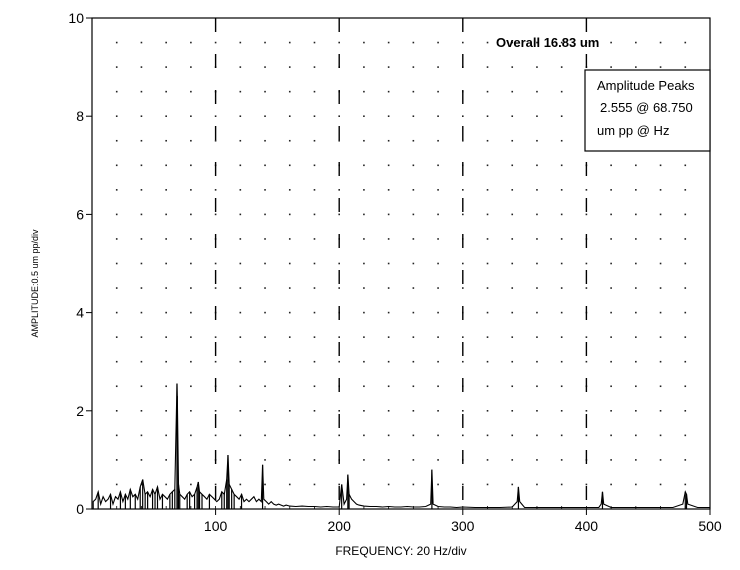  I want to click on x-tick-label: 200, so click(340, 526).